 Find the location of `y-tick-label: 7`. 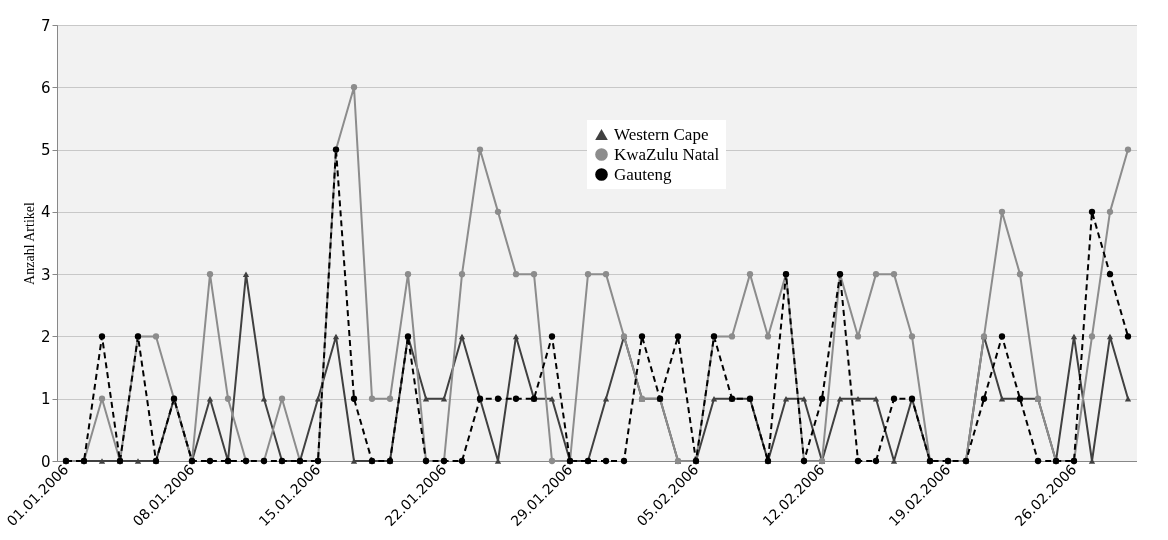

y-tick-label: 7 is located at coordinates (45, 25).